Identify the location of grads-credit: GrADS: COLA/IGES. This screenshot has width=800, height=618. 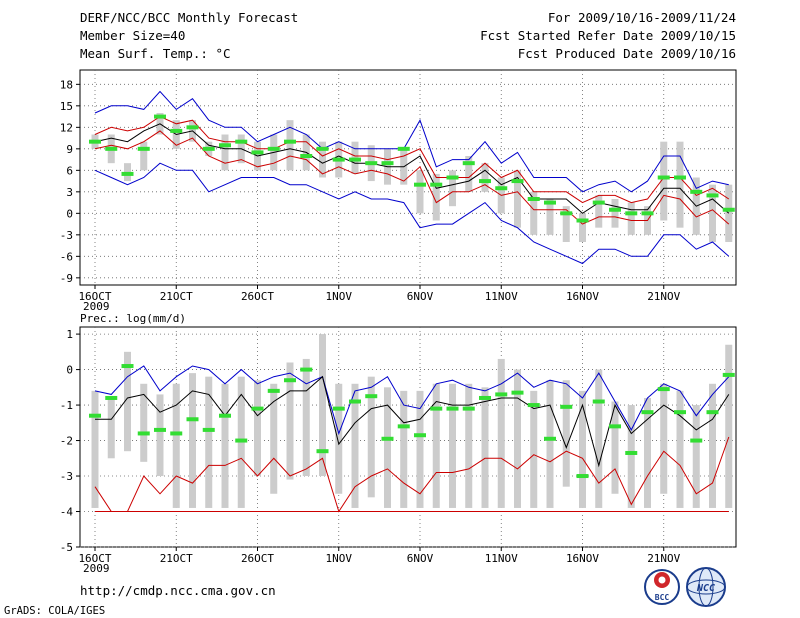
(55, 611).